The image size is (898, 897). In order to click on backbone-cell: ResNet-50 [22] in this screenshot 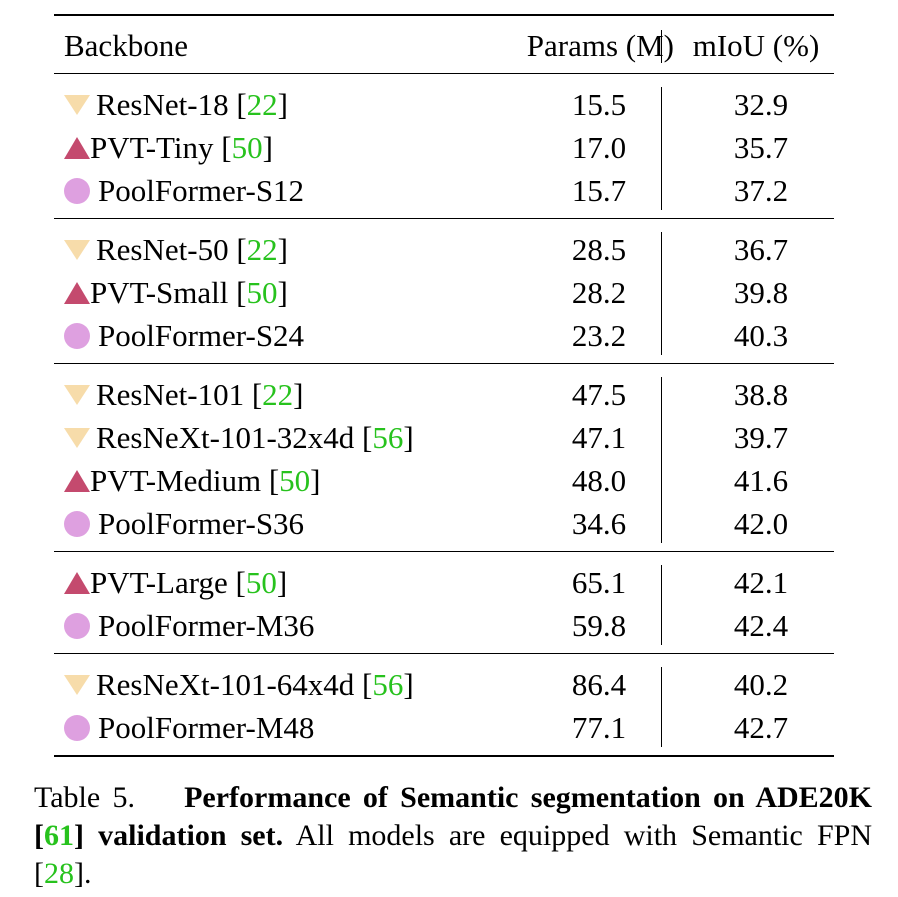, I will do `click(176, 249)`.